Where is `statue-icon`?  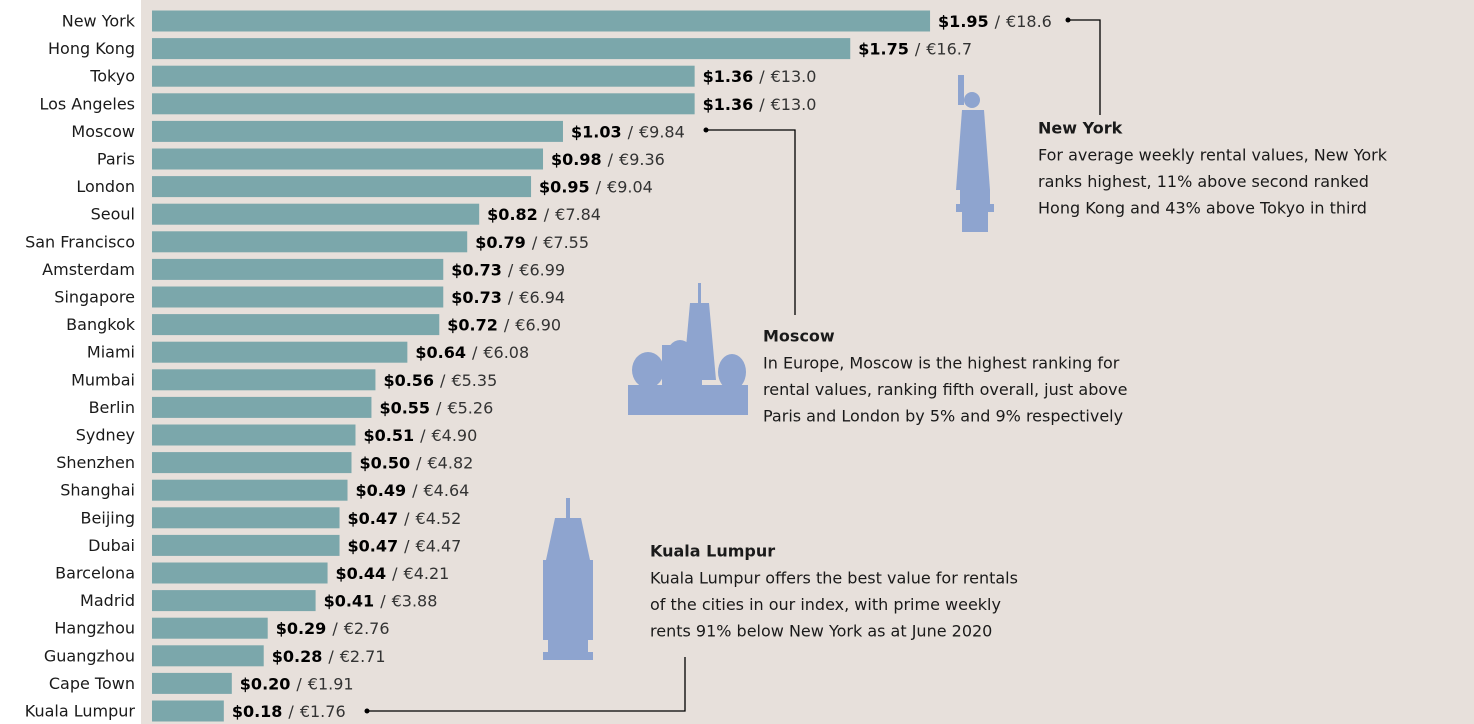
statue-icon is located at coordinates (975, 153).